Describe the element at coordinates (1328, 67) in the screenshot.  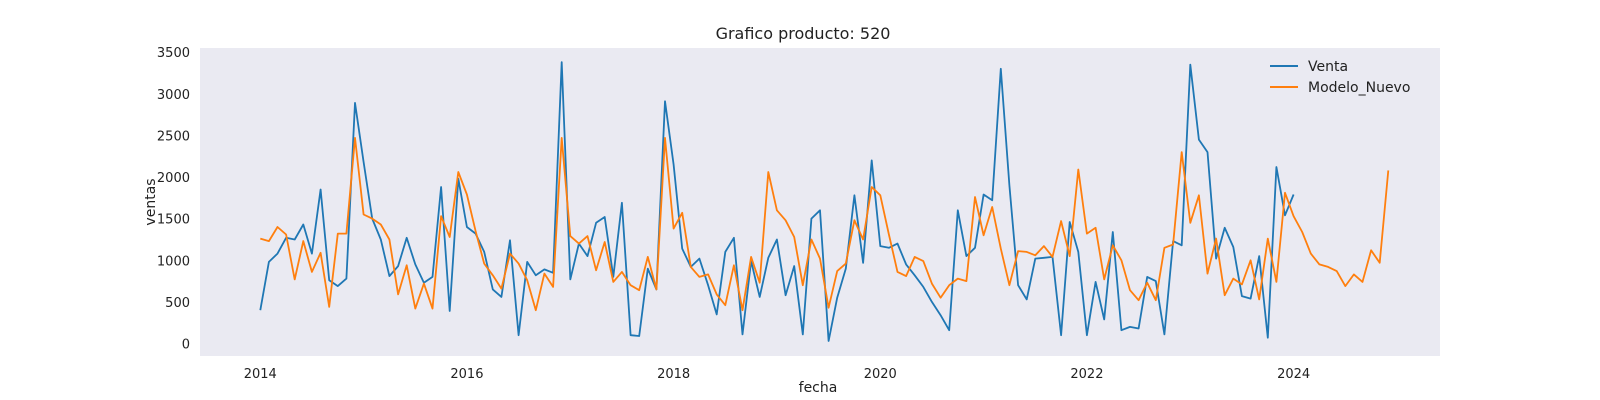
I see `legend-label: Venta` at that location.